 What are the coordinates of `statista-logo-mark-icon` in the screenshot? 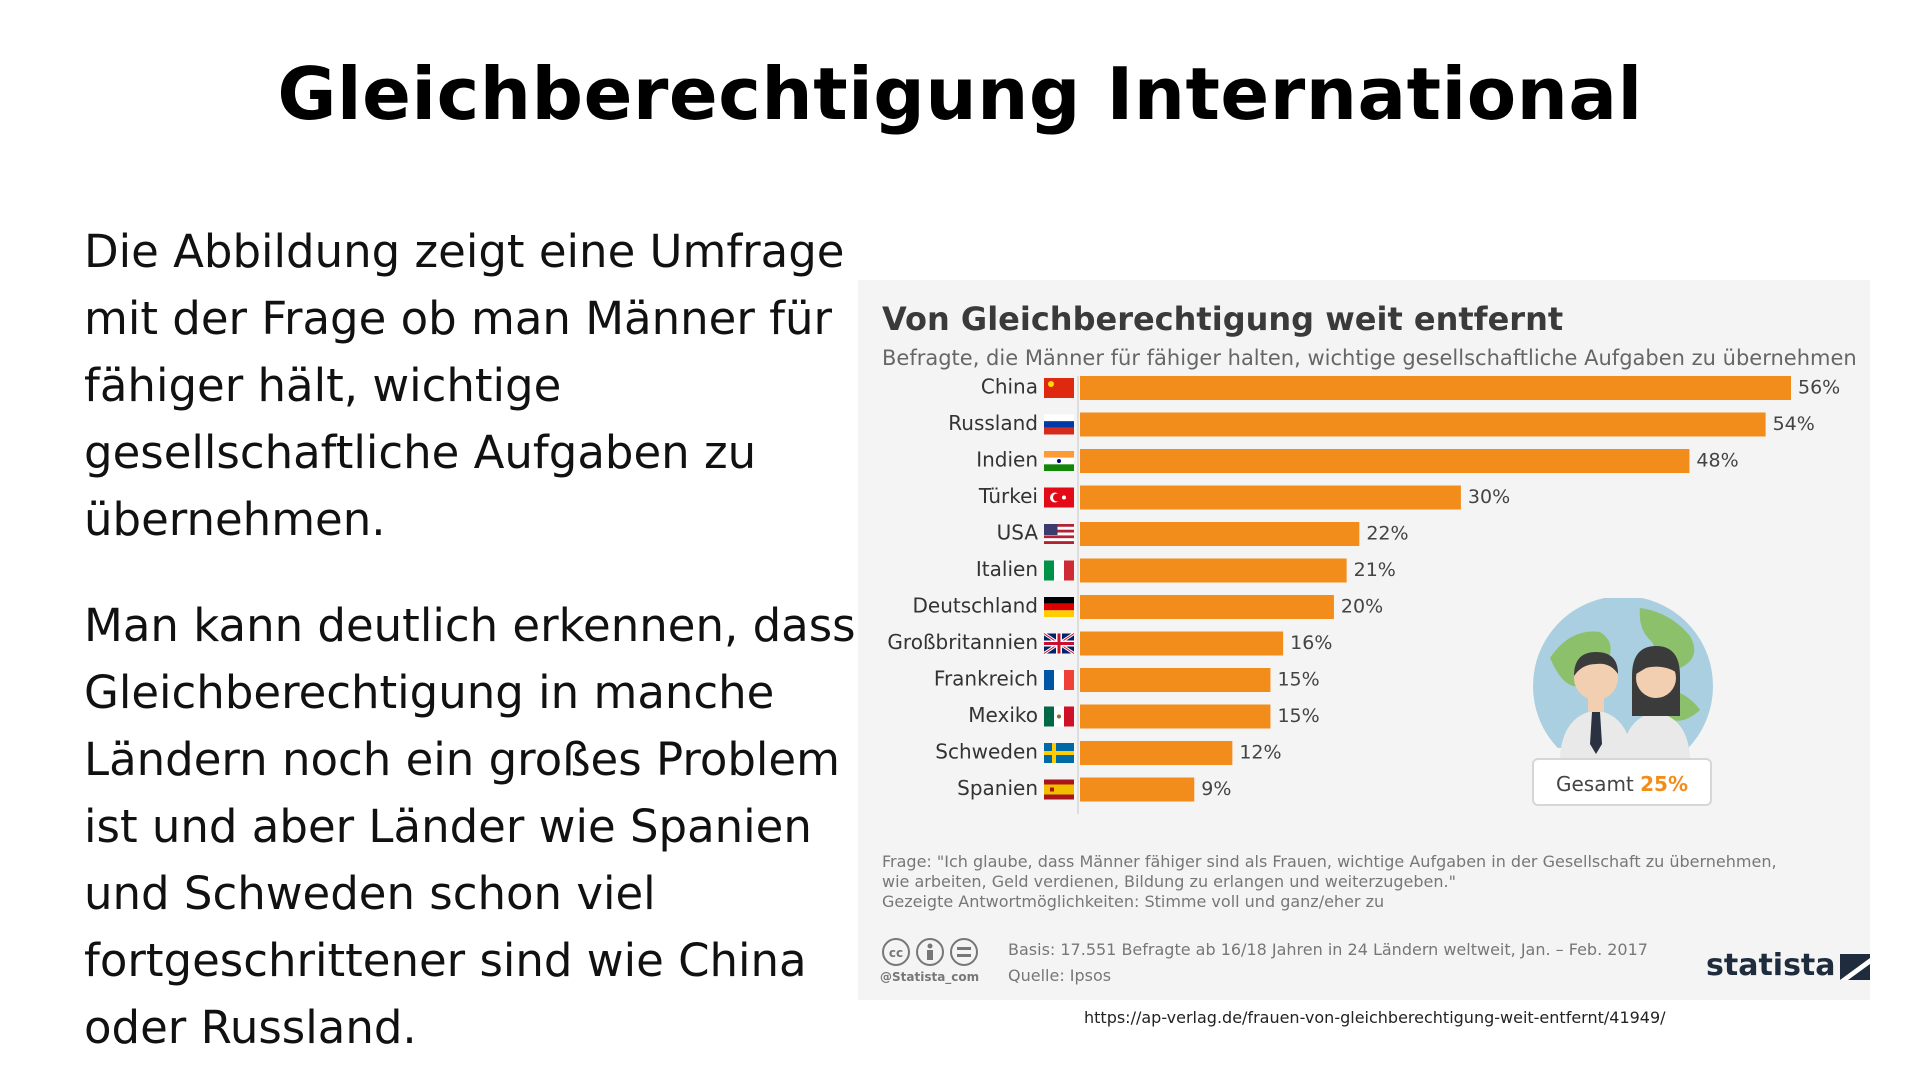 It's located at (1854, 966).